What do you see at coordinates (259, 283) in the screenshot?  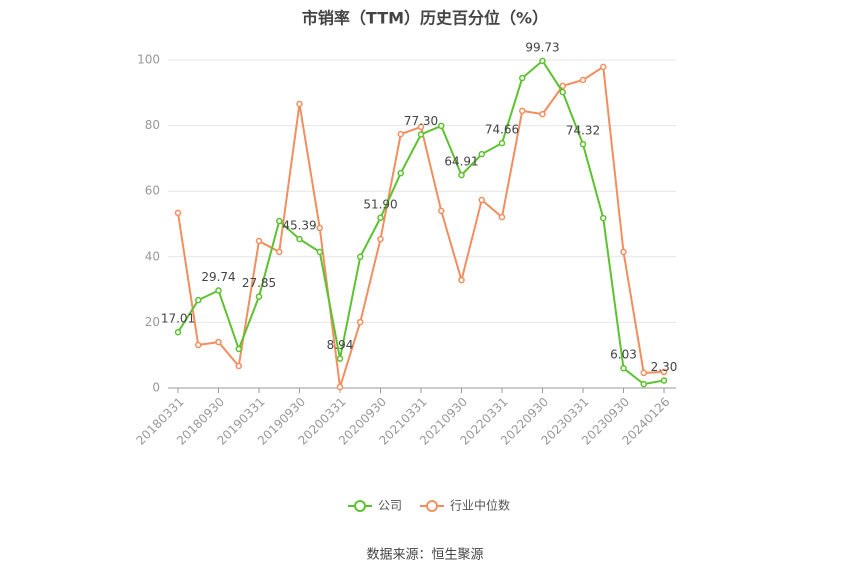 I see `value-label: 27.85` at bounding box center [259, 283].